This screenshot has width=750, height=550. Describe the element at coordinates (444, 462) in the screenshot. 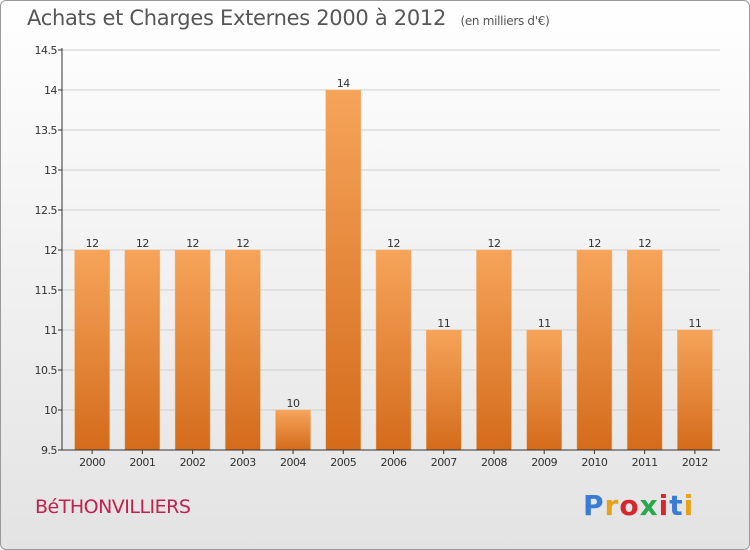

I see `x-tick-label: 2007` at that location.